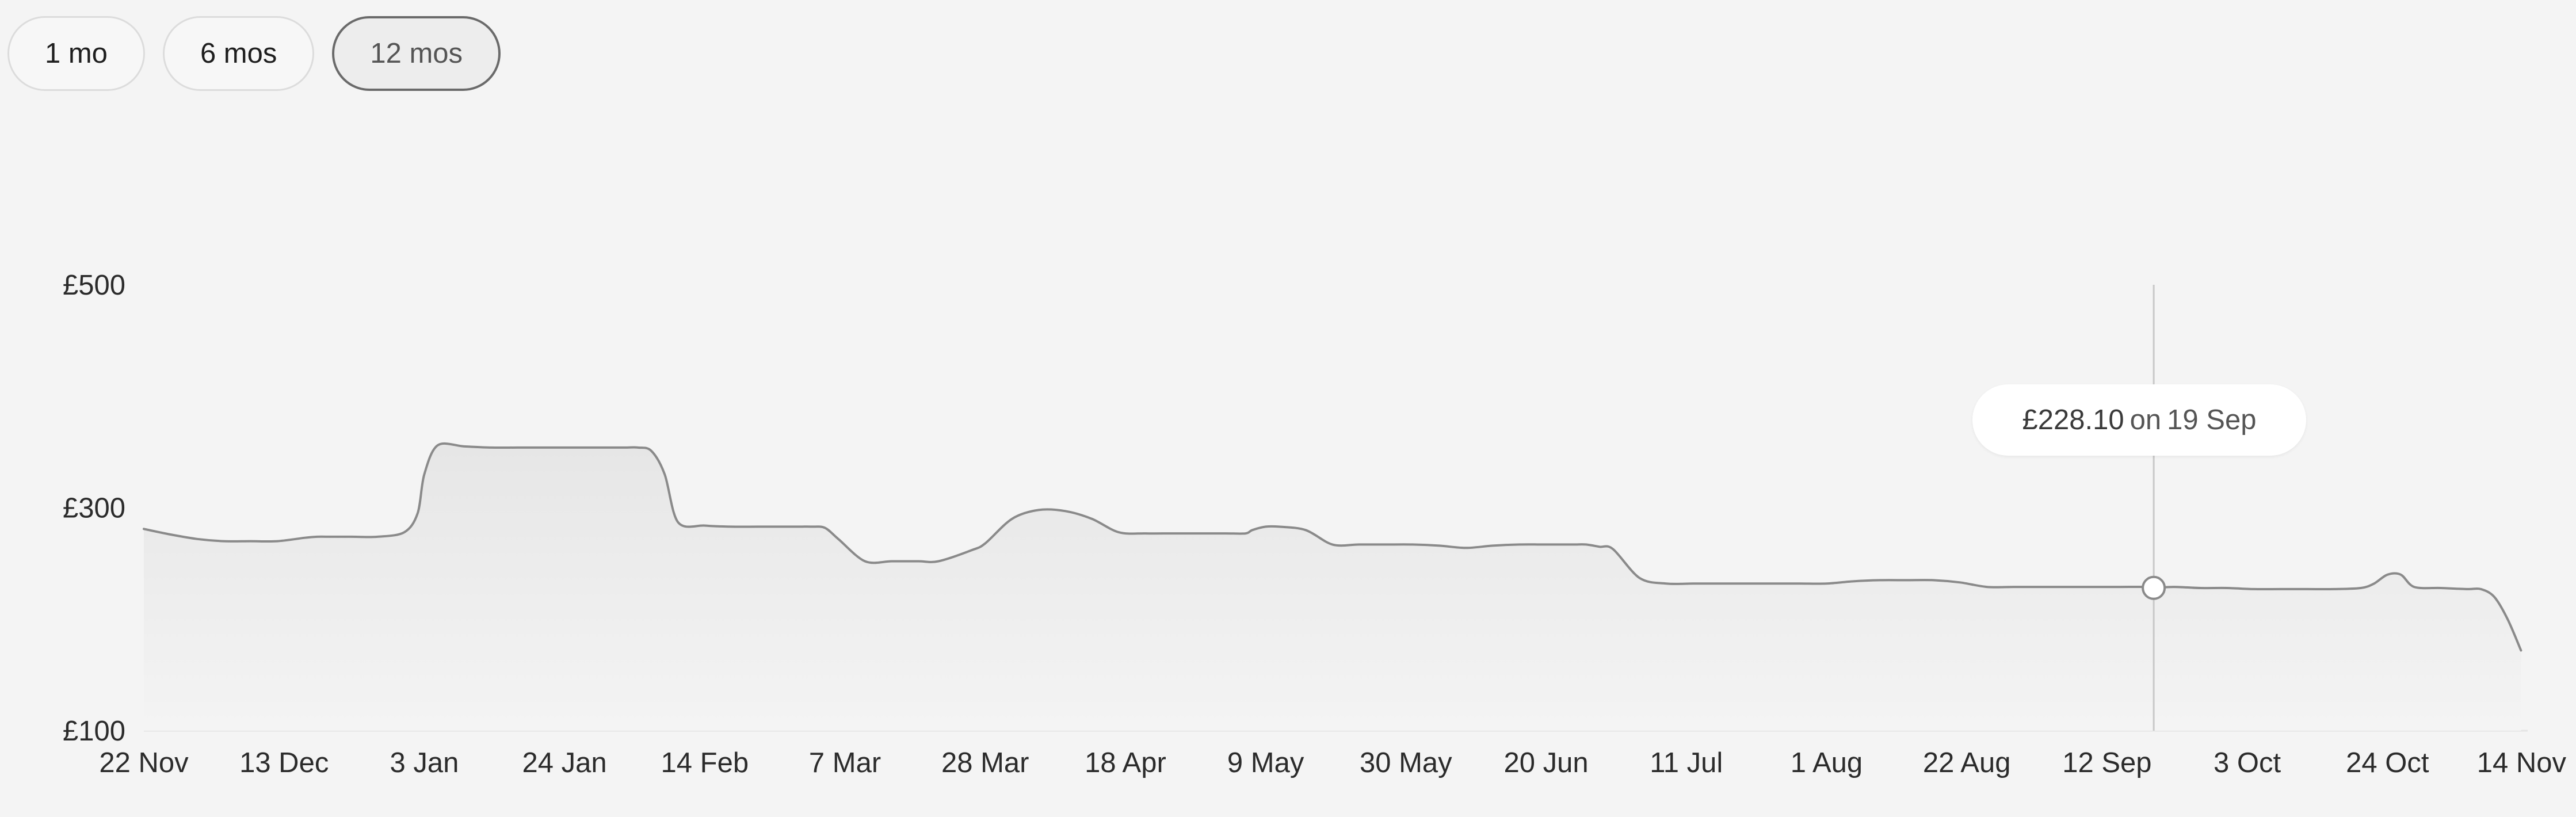  Describe the element at coordinates (1406, 762) in the screenshot. I see `x-tick-label: 30 May` at that location.